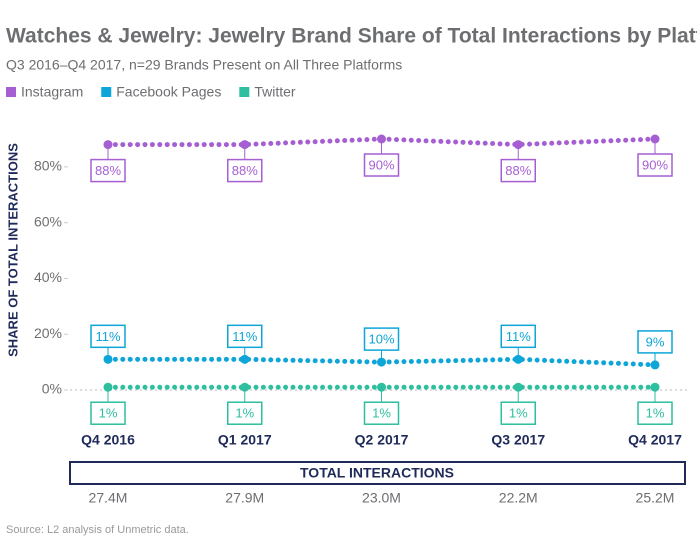  What do you see at coordinates (52, 389) in the screenshot?
I see `y-tick-label: 0%` at bounding box center [52, 389].